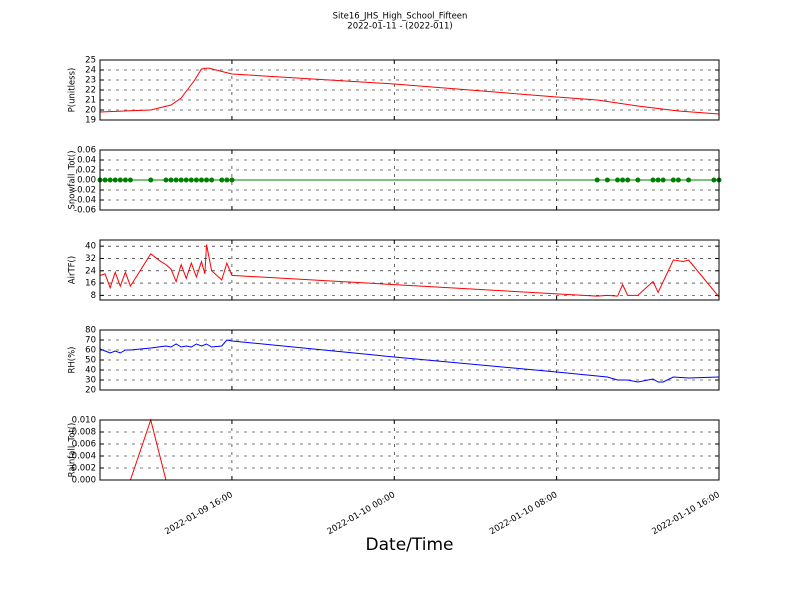 This screenshot has height=600, width=800. What do you see at coordinates (400, 17) in the screenshot?
I see `chart-title: Site16_JHS_High_School_Fifteen` at bounding box center [400, 17].